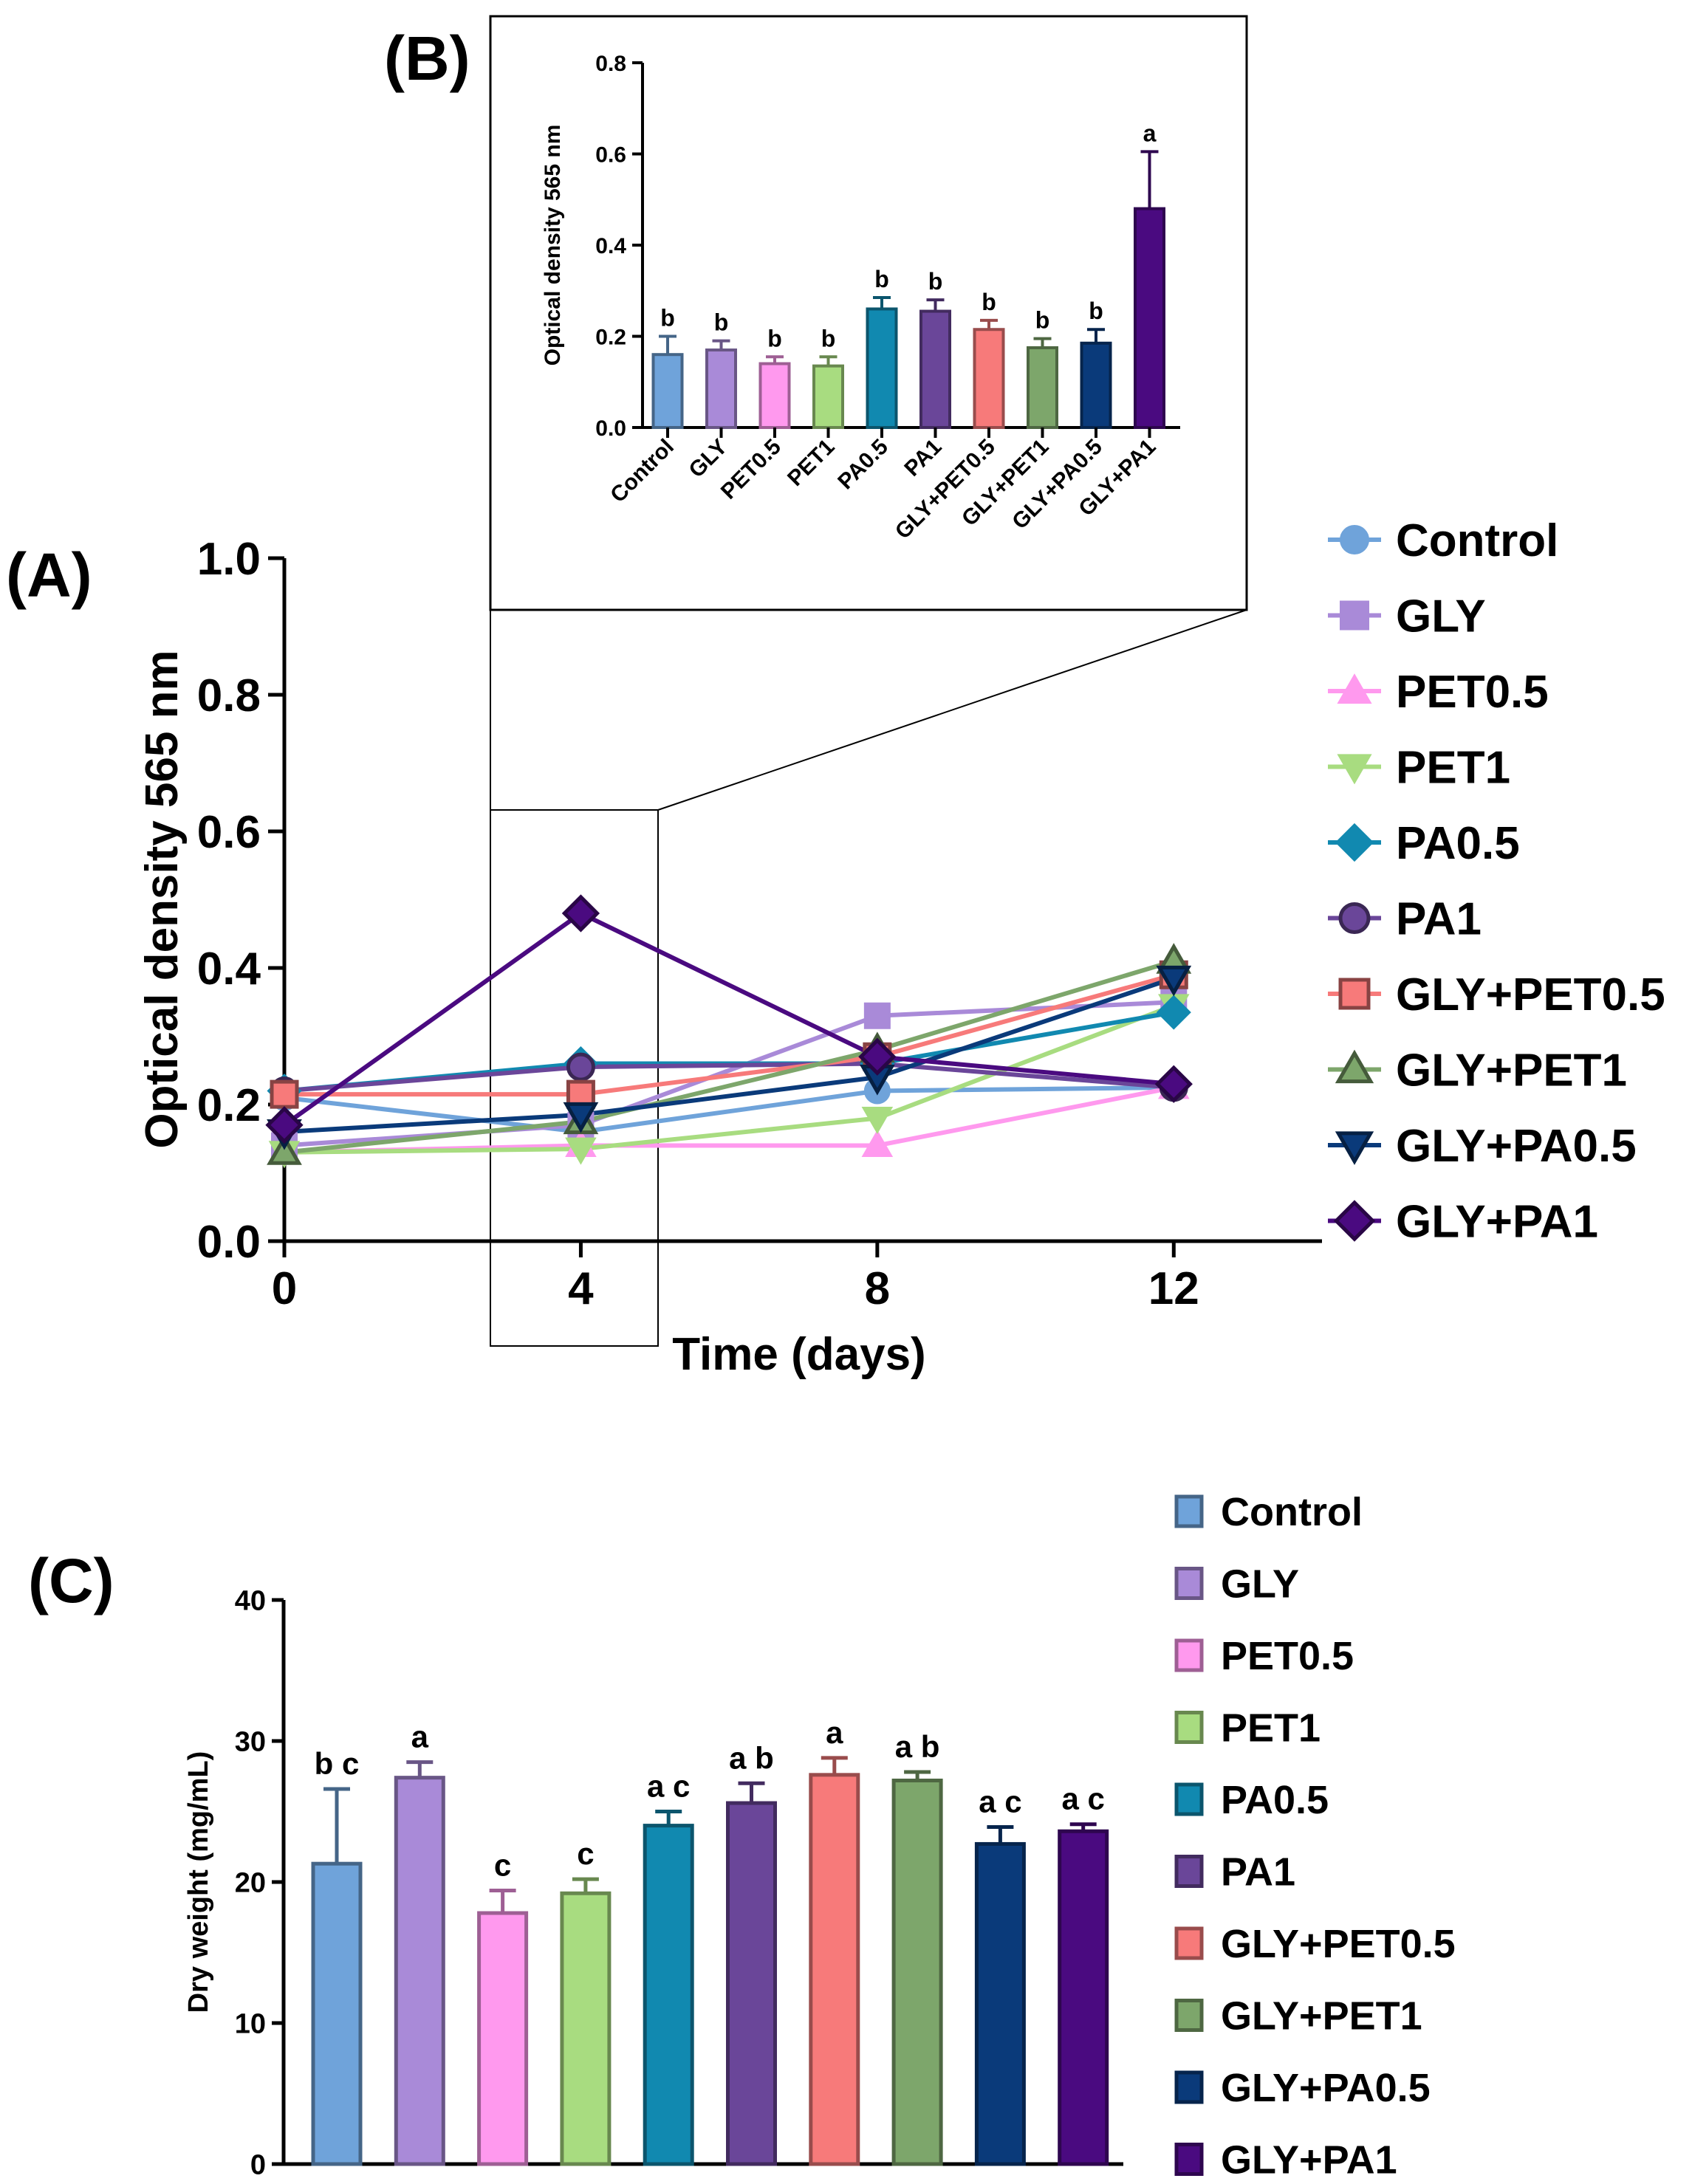  What do you see at coordinates (284, 1288) in the screenshot?
I see `x-tick-label: 0` at bounding box center [284, 1288].